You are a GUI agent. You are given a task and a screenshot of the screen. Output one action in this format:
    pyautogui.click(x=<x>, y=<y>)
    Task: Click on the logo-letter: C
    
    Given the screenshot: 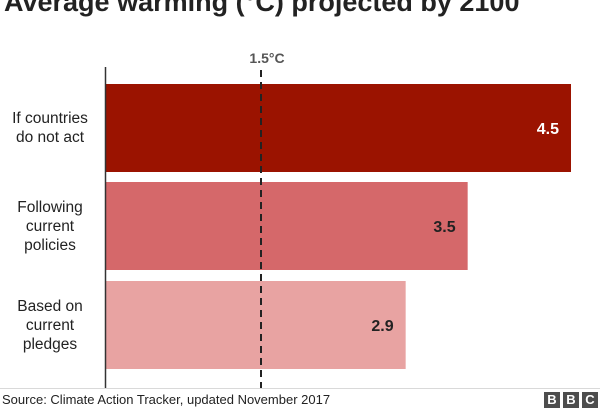 What is the action you would take?
    pyautogui.click(x=590, y=400)
    